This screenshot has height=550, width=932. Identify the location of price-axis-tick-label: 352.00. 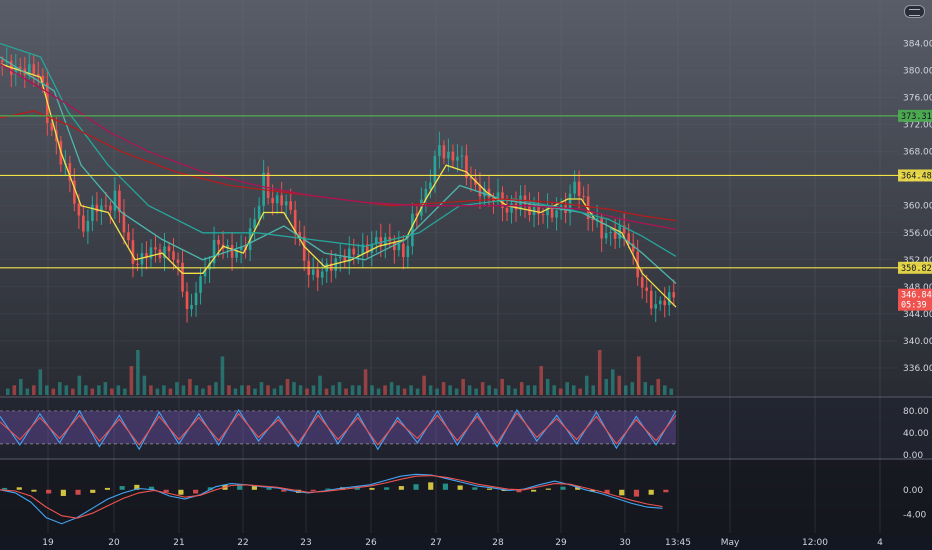
(917, 261).